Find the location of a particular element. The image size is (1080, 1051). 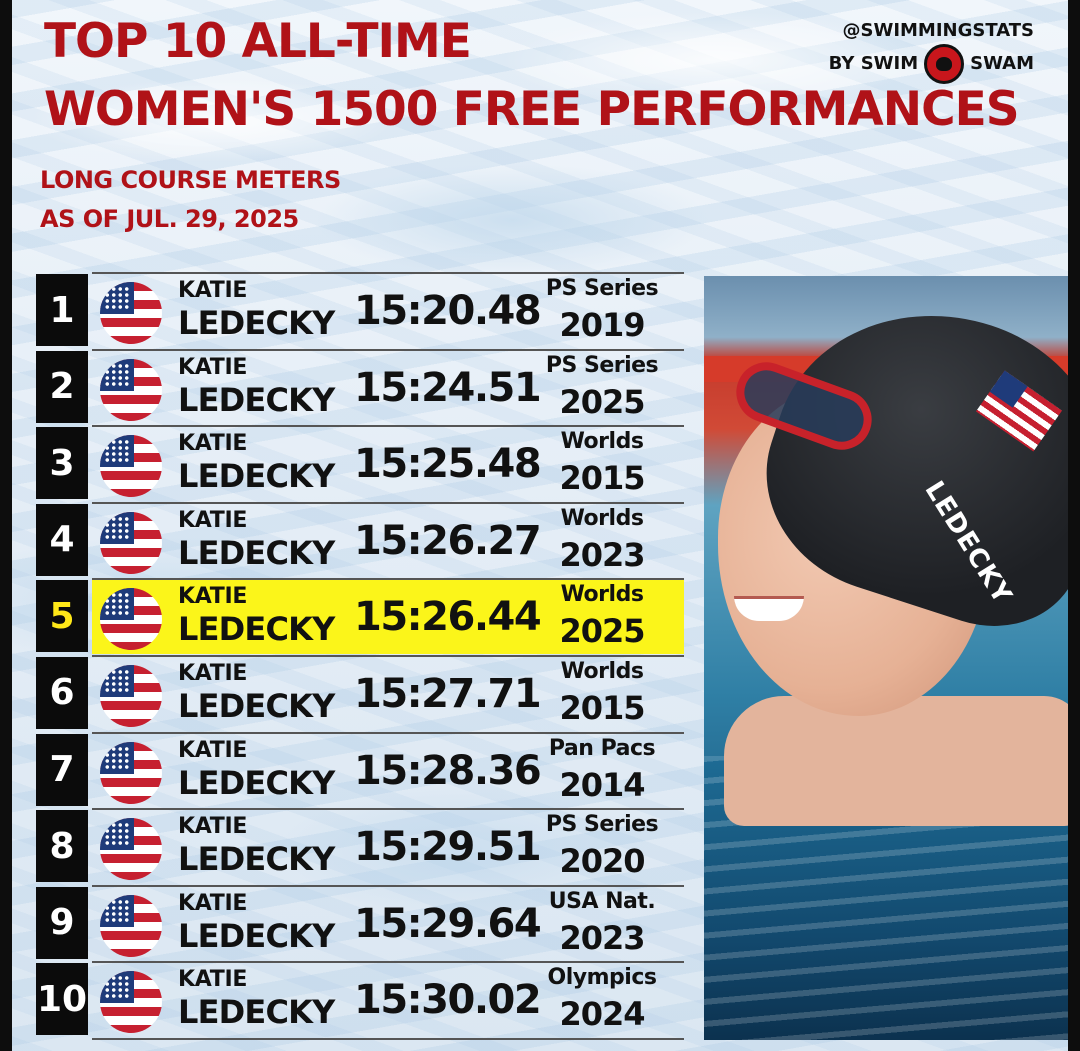

athlete-arms is located at coordinates (896, 761).